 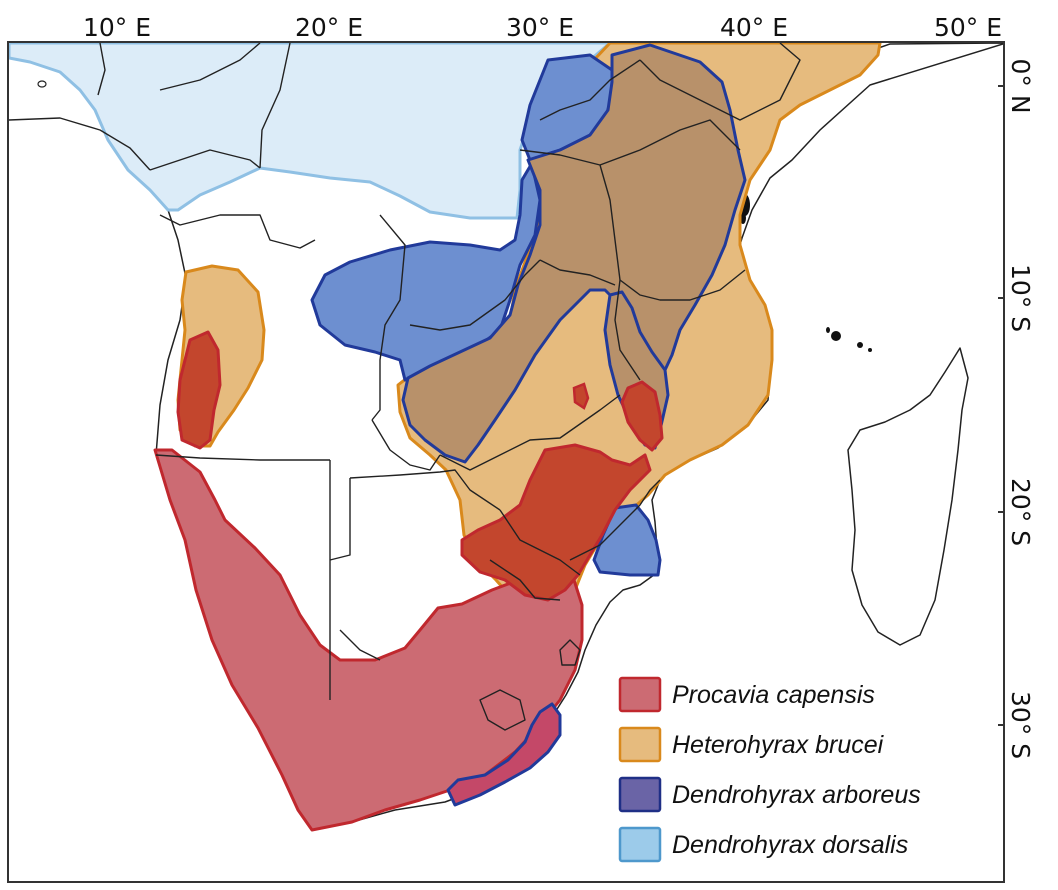 What do you see at coordinates (640, 844) in the screenshot?
I see `legend-swatch-dendrohyrax-dorsalis` at bounding box center [640, 844].